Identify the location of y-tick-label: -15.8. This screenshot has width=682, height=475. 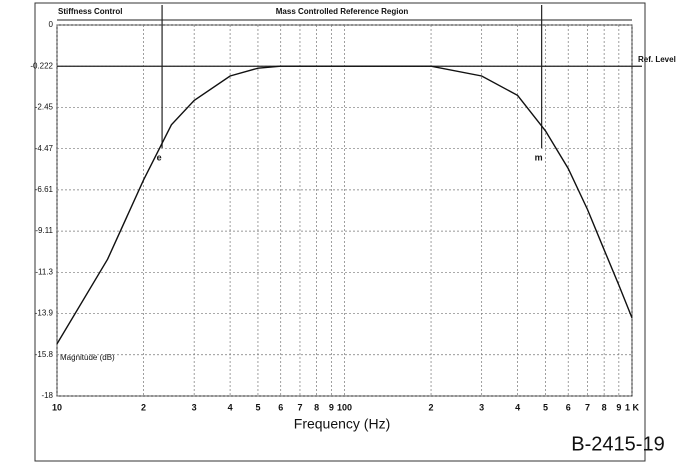
(44, 354).